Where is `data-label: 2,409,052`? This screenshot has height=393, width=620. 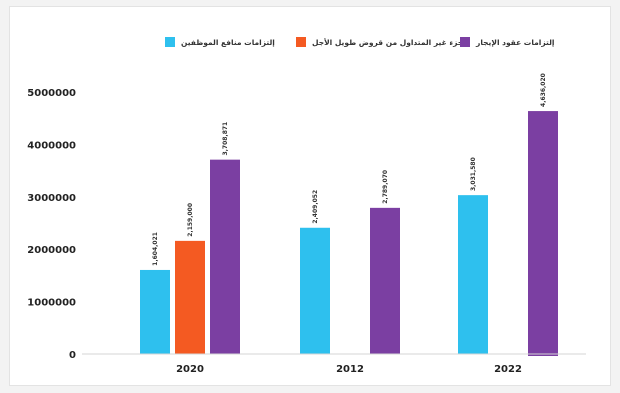 data-label: 2,409,052 is located at coordinates (315, 207).